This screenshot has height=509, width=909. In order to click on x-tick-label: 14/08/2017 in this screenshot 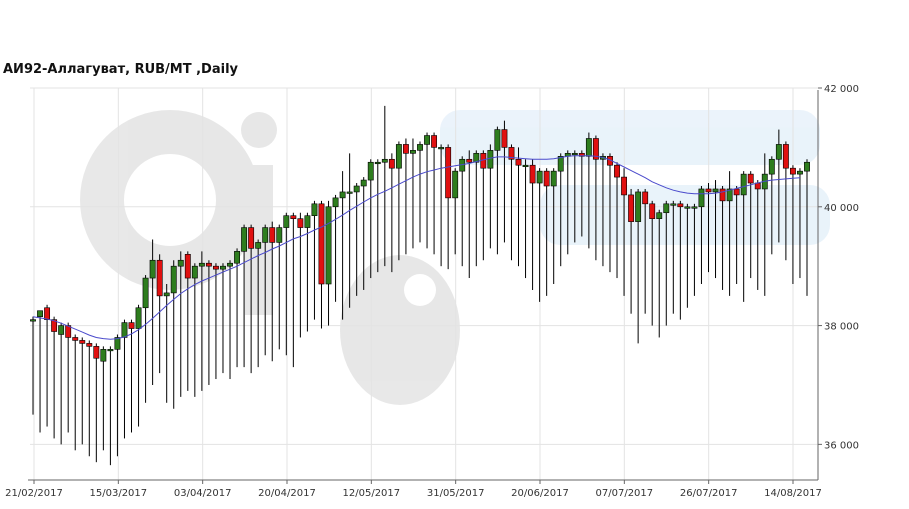, I will do `click(793, 493)`.